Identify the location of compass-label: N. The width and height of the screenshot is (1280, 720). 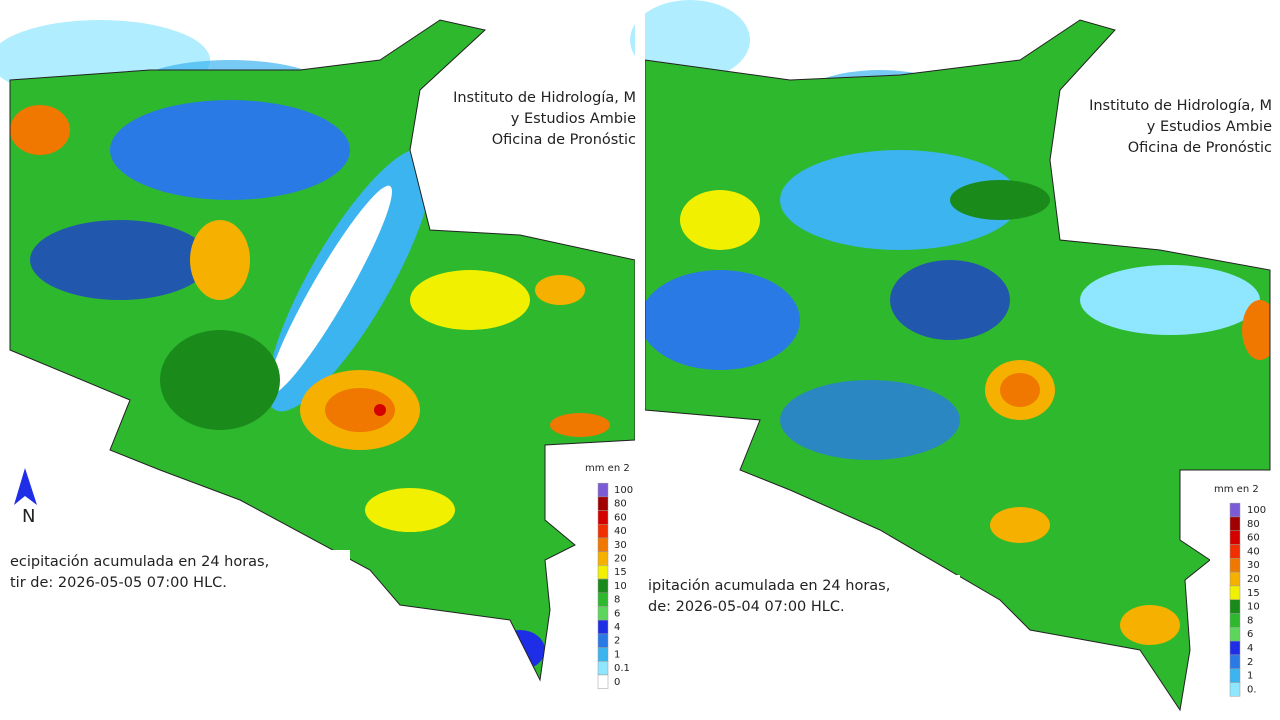
(28, 516).